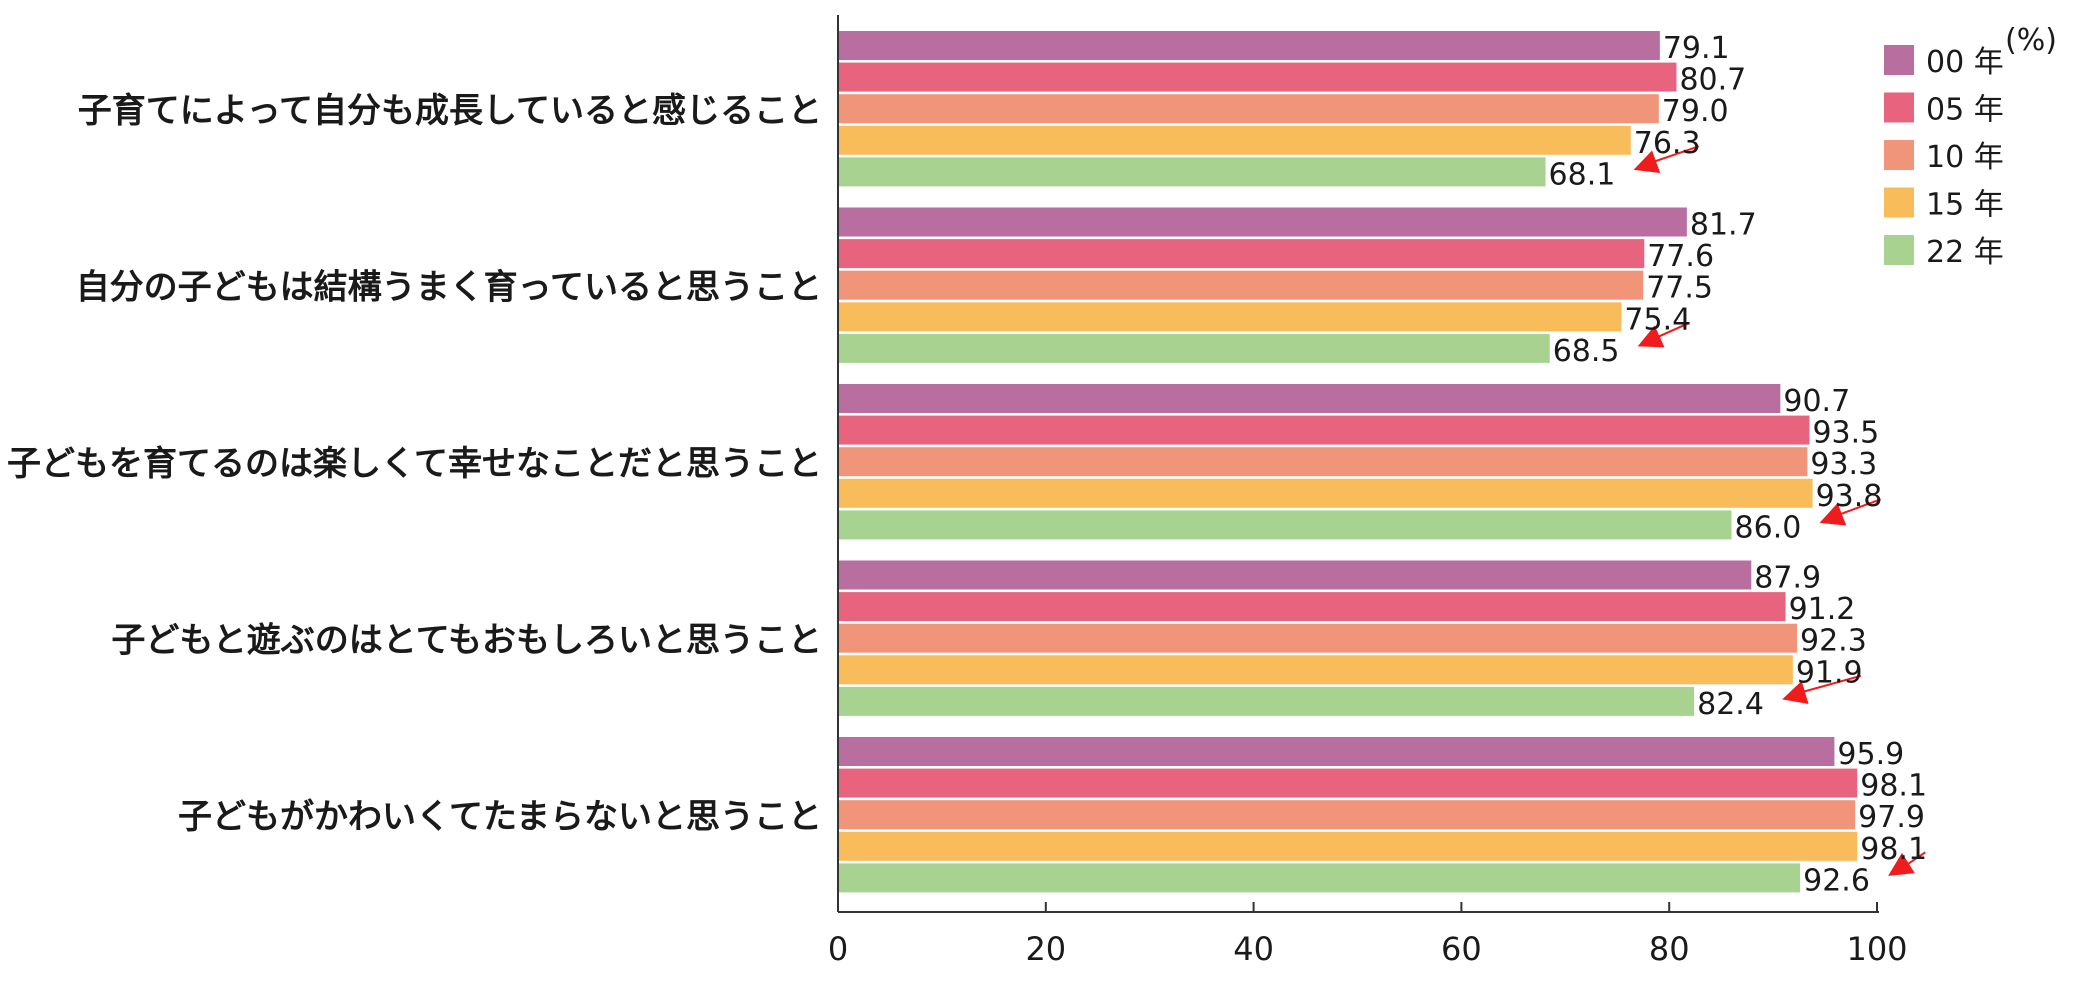  I want to click on value-label: 92.3, so click(1833, 641).